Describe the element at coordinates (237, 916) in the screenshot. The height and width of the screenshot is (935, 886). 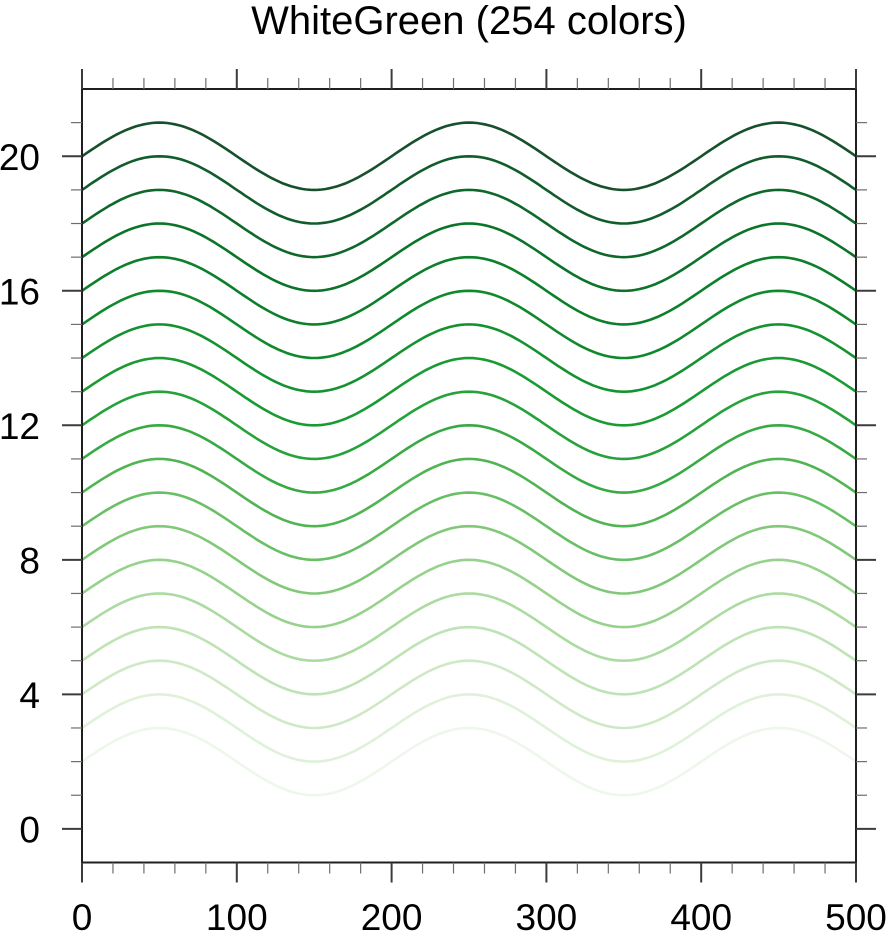
I see `x-tick-label: 100` at that location.